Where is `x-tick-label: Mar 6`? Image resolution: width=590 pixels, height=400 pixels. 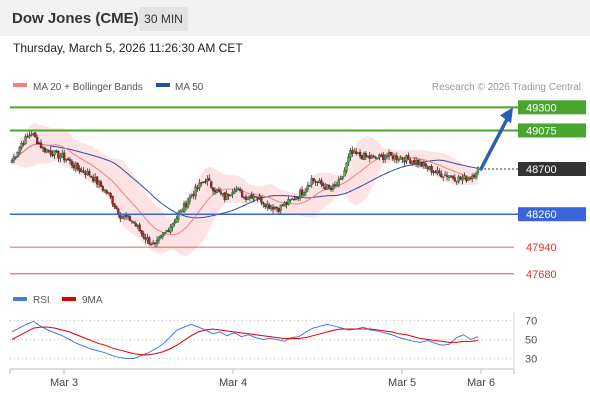
x-tick-label: Mar 6 is located at coordinates (481, 383).